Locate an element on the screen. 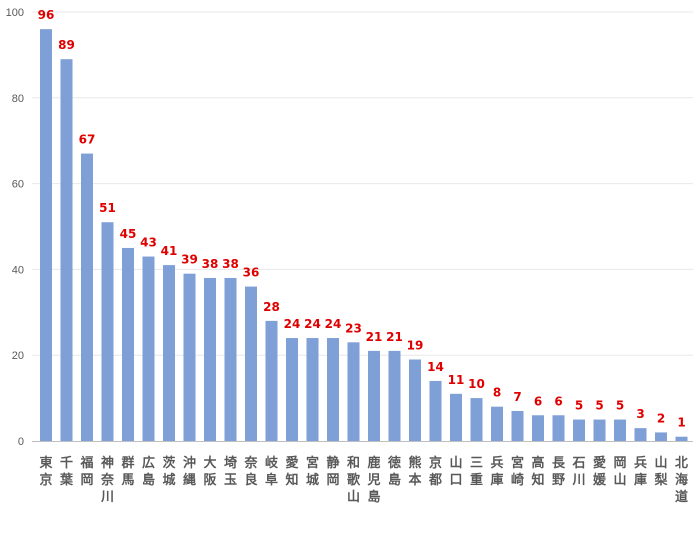 Image resolution: width=697 pixels, height=556 pixels. data-label: 36 is located at coordinates (251, 273).